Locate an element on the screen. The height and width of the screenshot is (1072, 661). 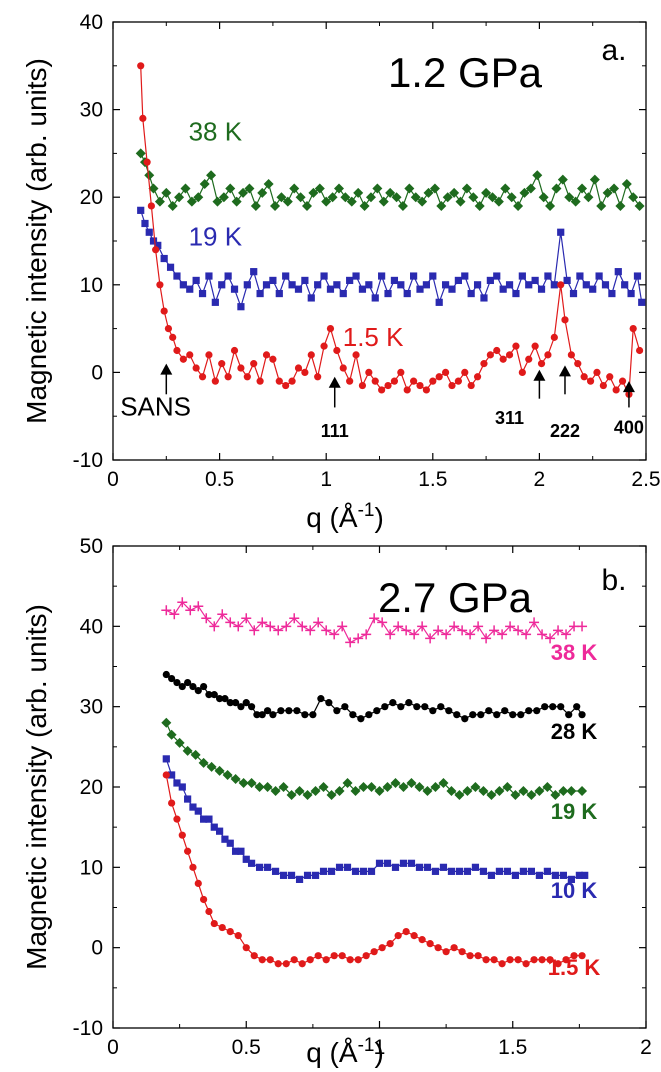
y-axis-label: Magnetic intensity (arb. units) is located at coordinates (36, 241).